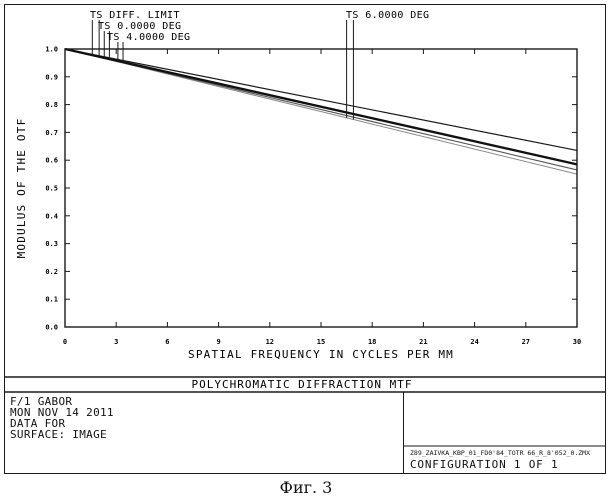 This screenshot has height=500, width=612. I want to click on x-tick-label: 15, so click(321, 342).